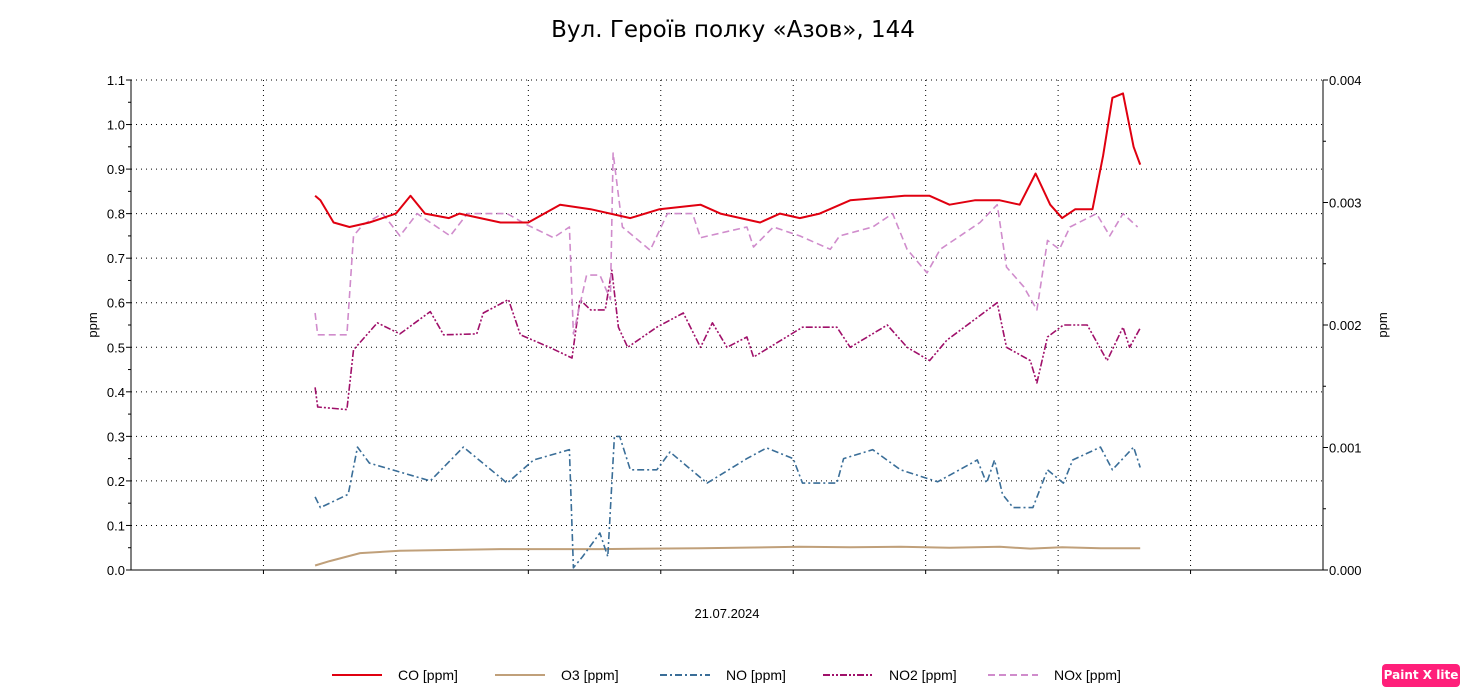 The height and width of the screenshot is (697, 1471). What do you see at coordinates (727, 502) in the screenshot?
I see `series-line-no` at bounding box center [727, 502].